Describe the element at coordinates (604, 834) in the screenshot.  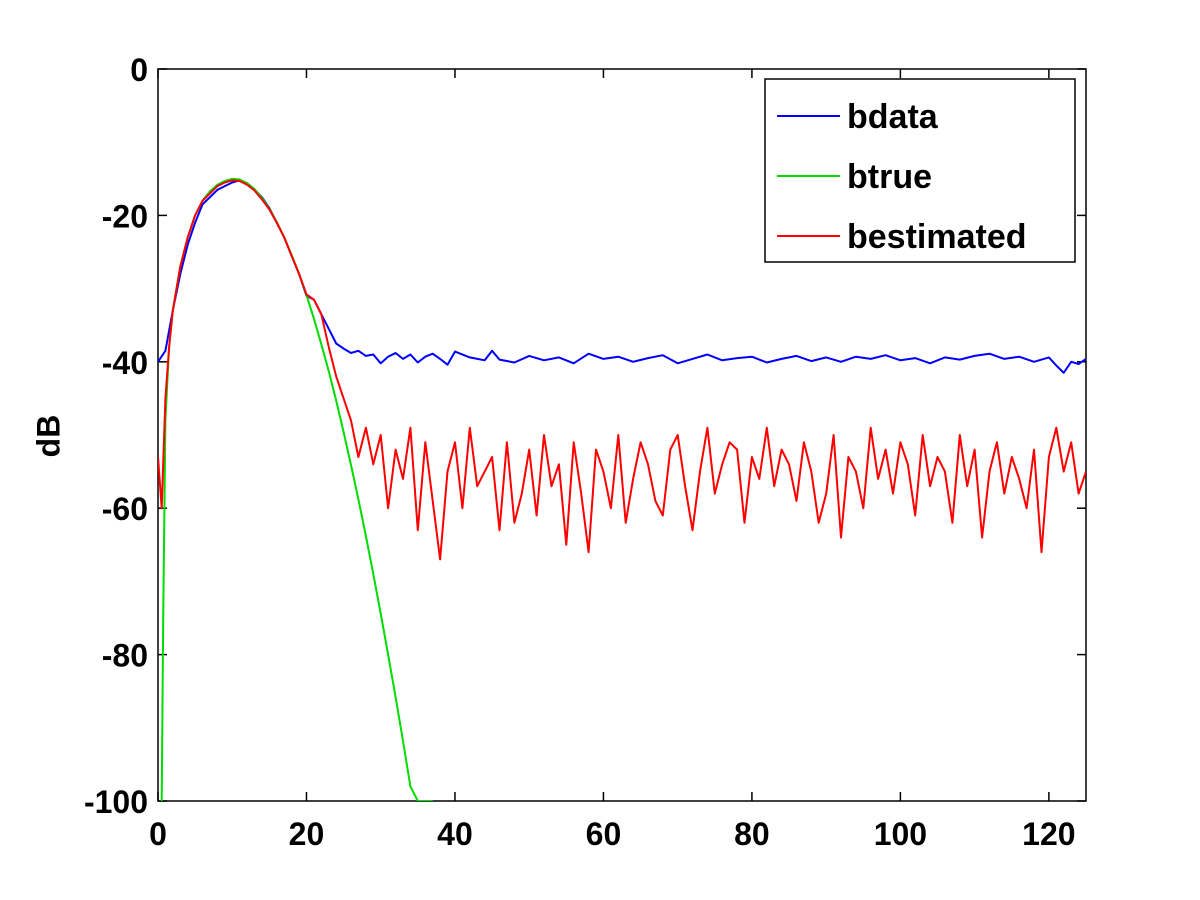
I see `x-tick-label: 60` at that location.